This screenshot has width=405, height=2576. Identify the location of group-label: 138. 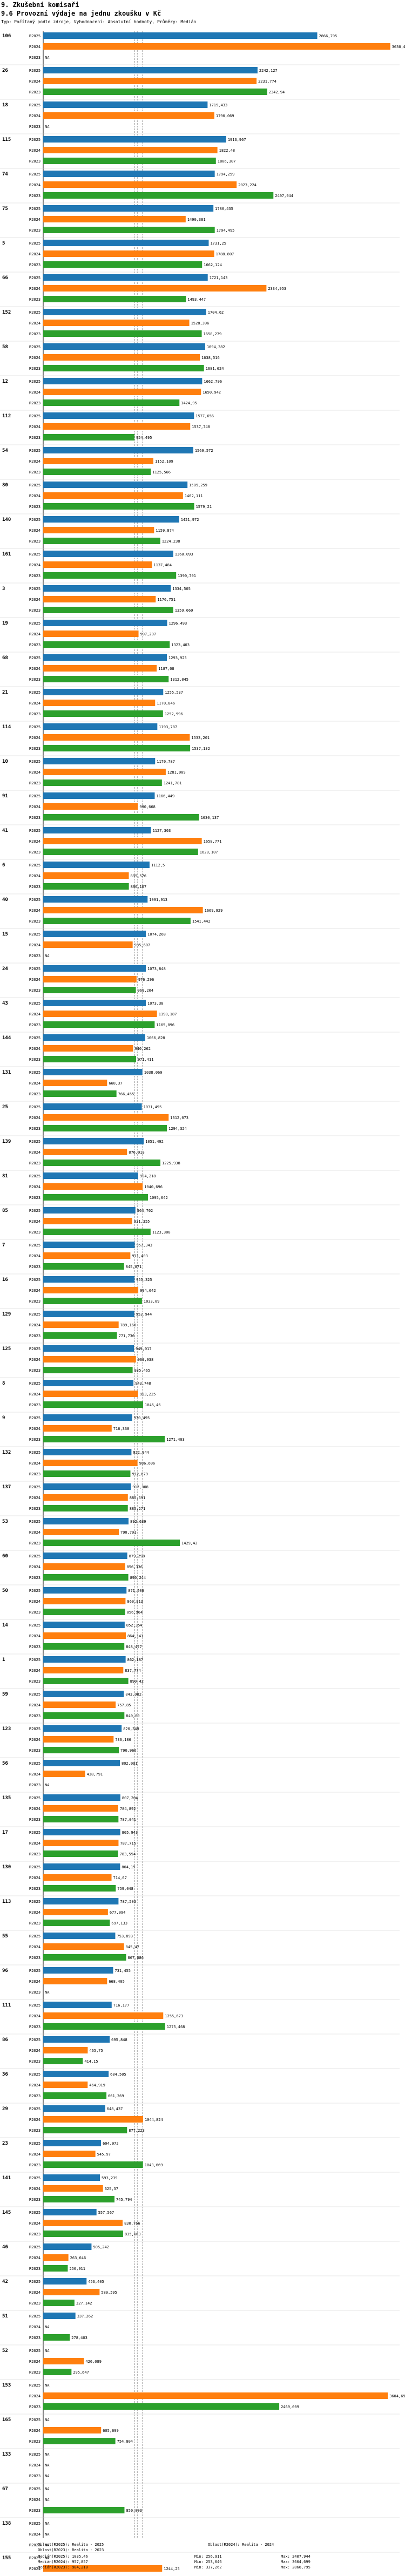
(6, 2523).